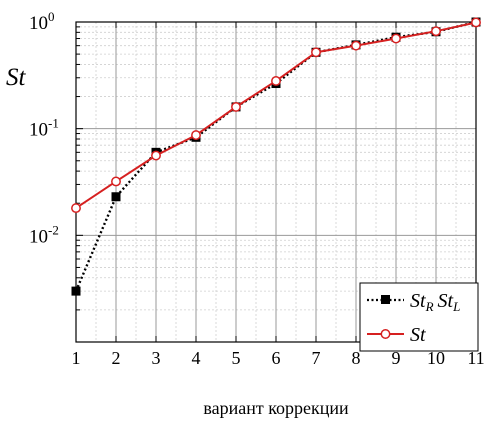  I want to click on legend-box, so click(419, 317).